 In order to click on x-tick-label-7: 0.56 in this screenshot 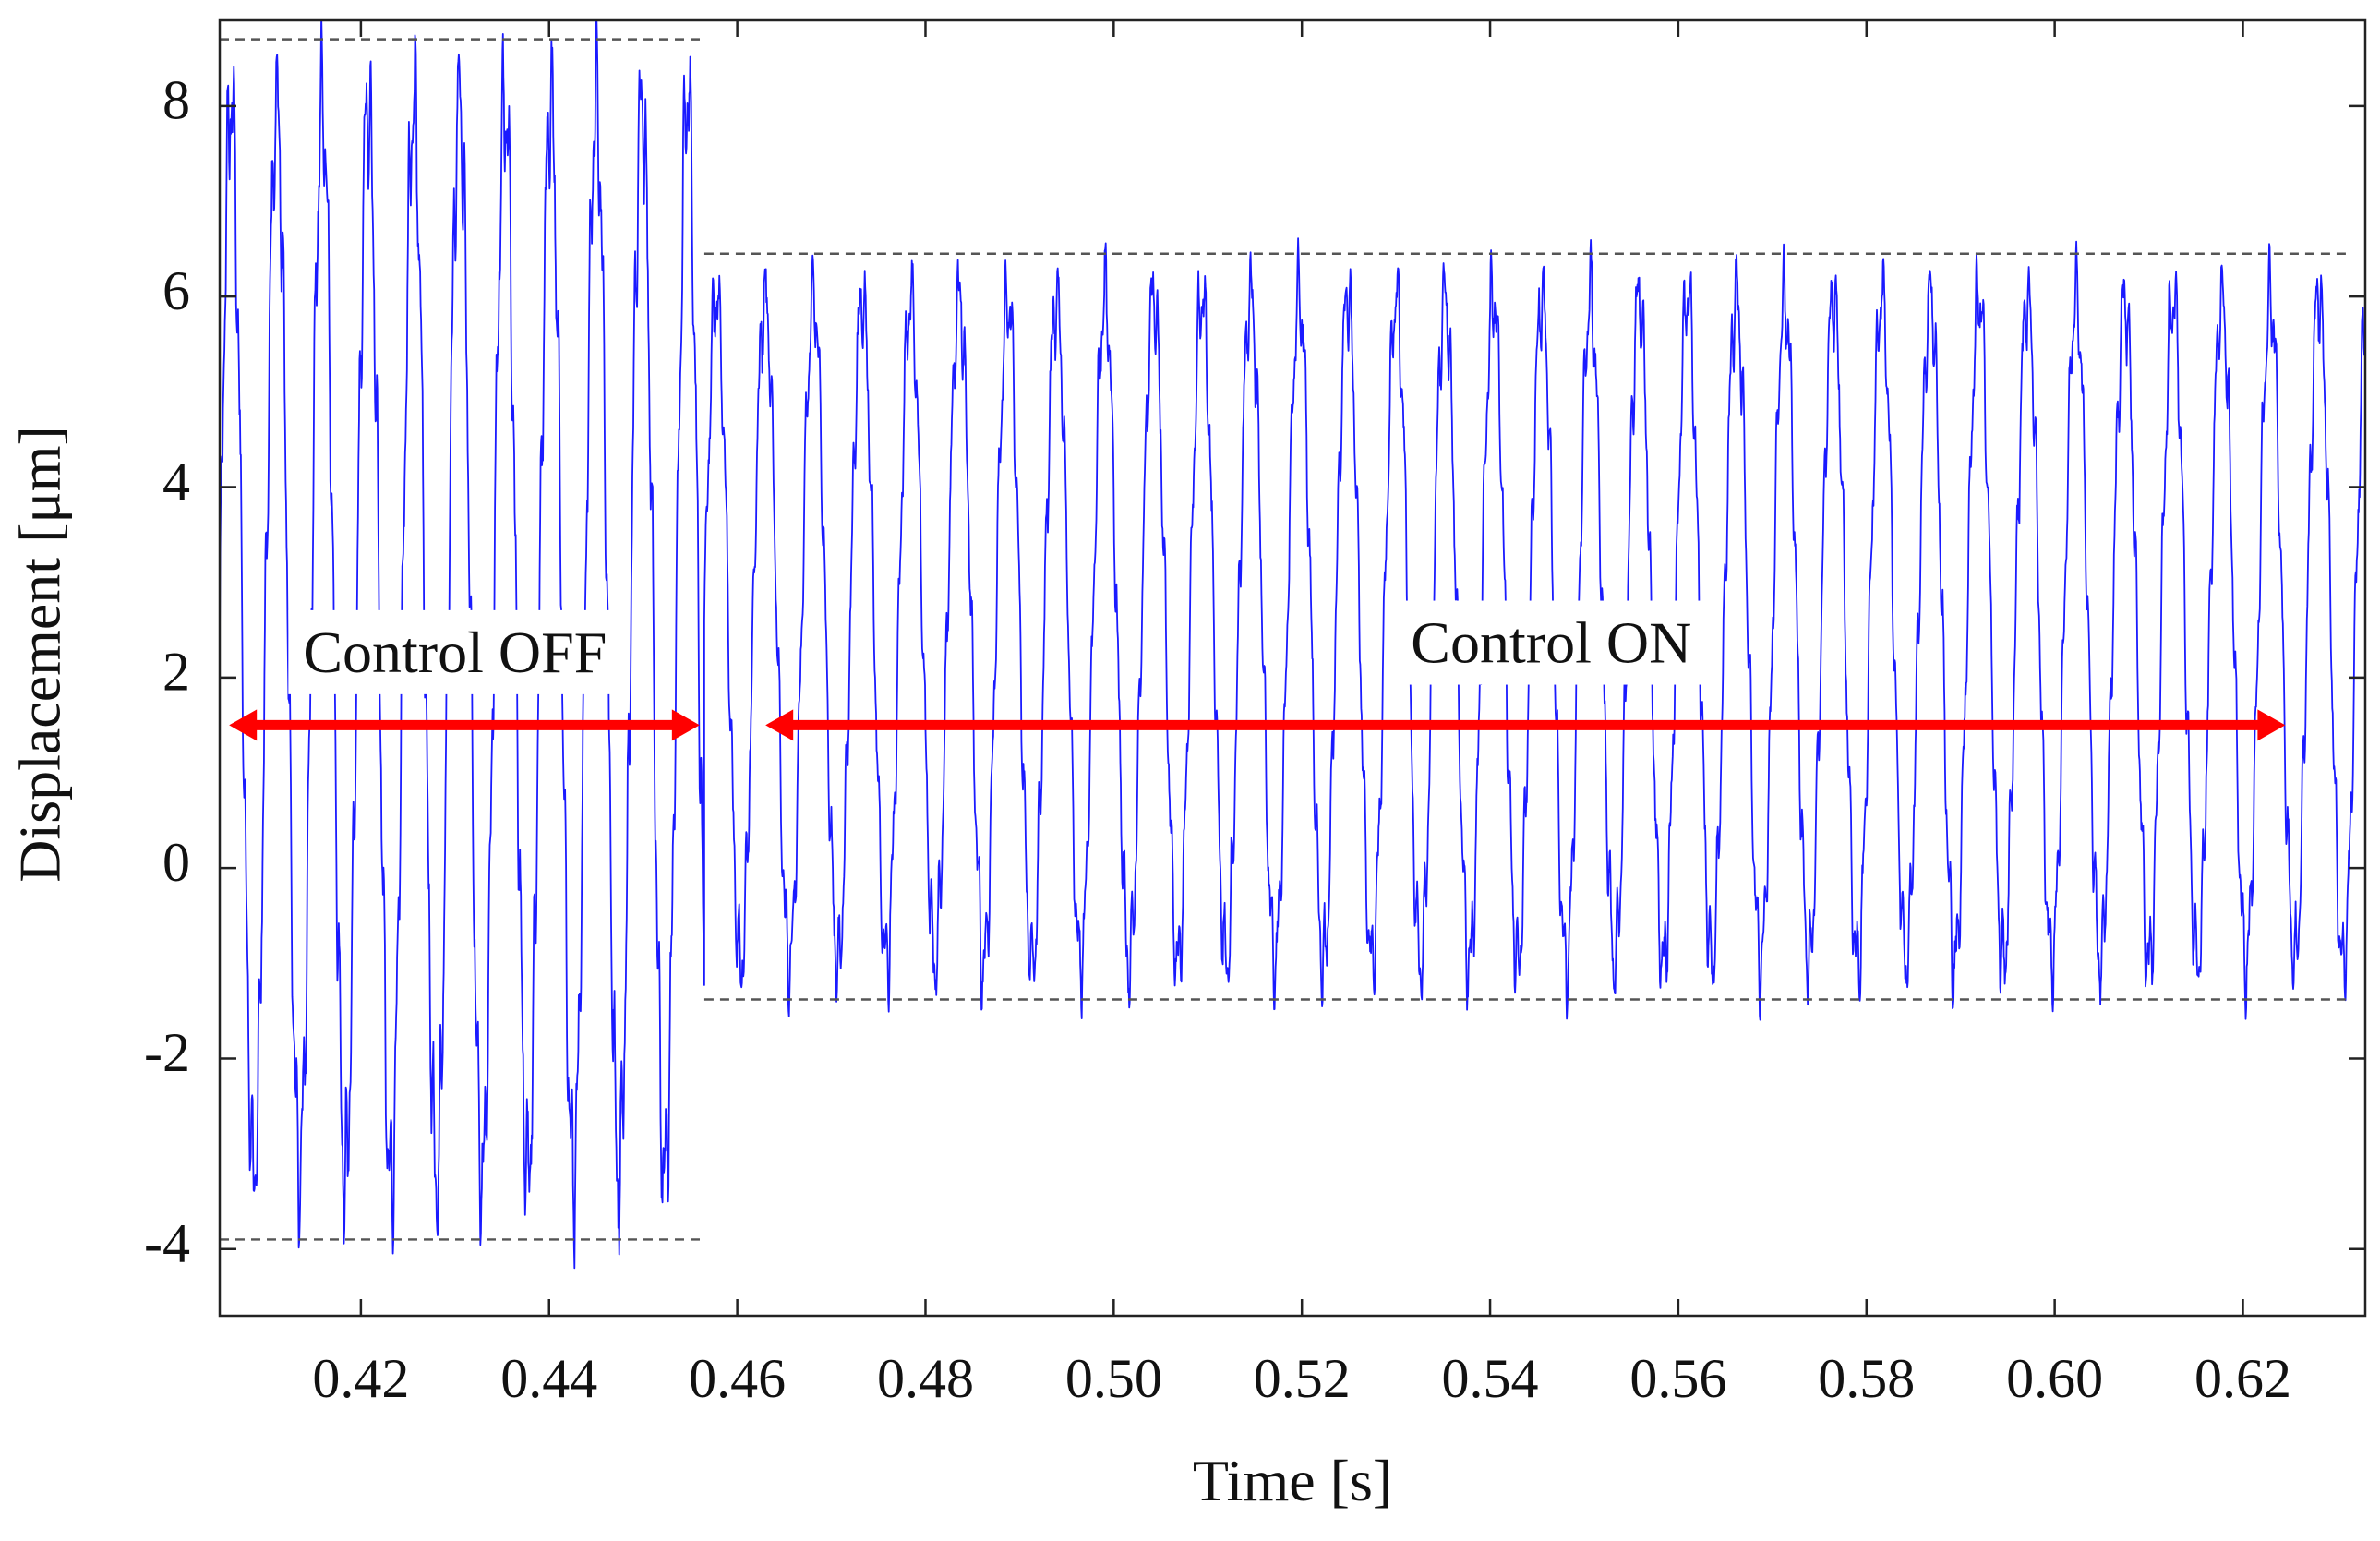, I will do `click(1677, 1378)`.